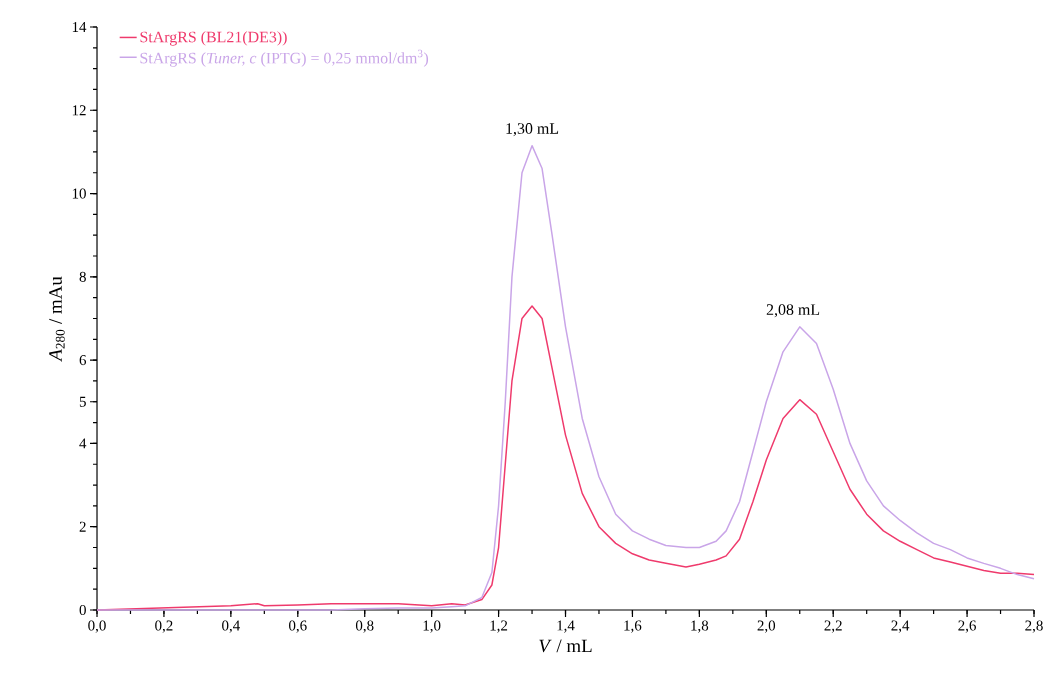 This screenshot has width=1051, height=700. Describe the element at coordinates (833, 626) in the screenshot. I see `x-tick-label: 2,2` at that location.